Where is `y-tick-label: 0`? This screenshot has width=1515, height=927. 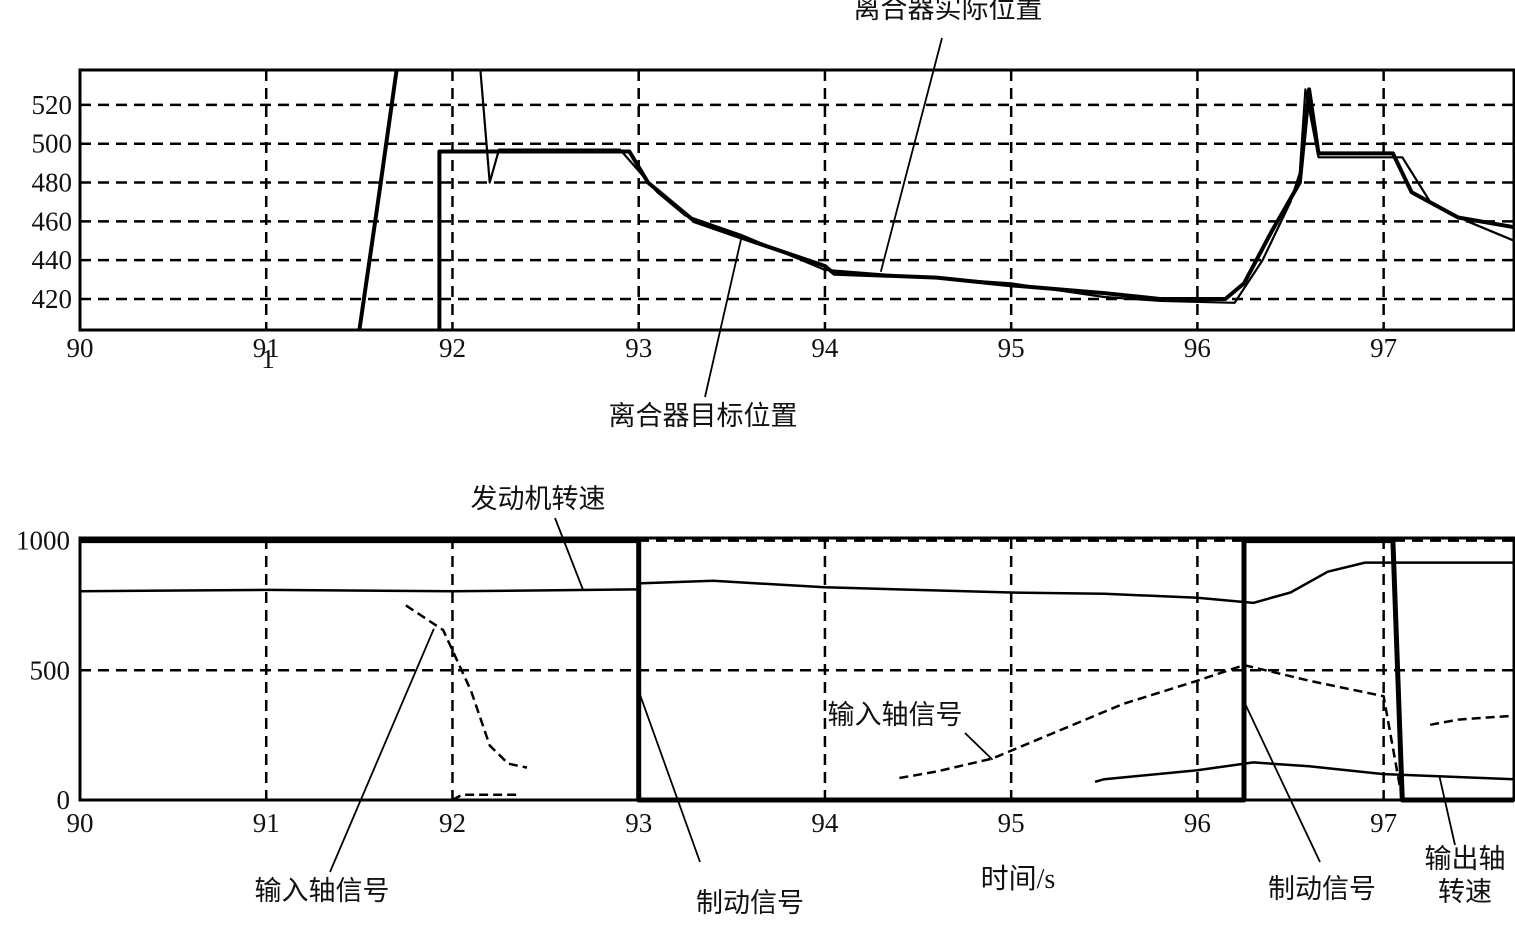
y-tick-label: 0 is located at coordinates (64, 800).